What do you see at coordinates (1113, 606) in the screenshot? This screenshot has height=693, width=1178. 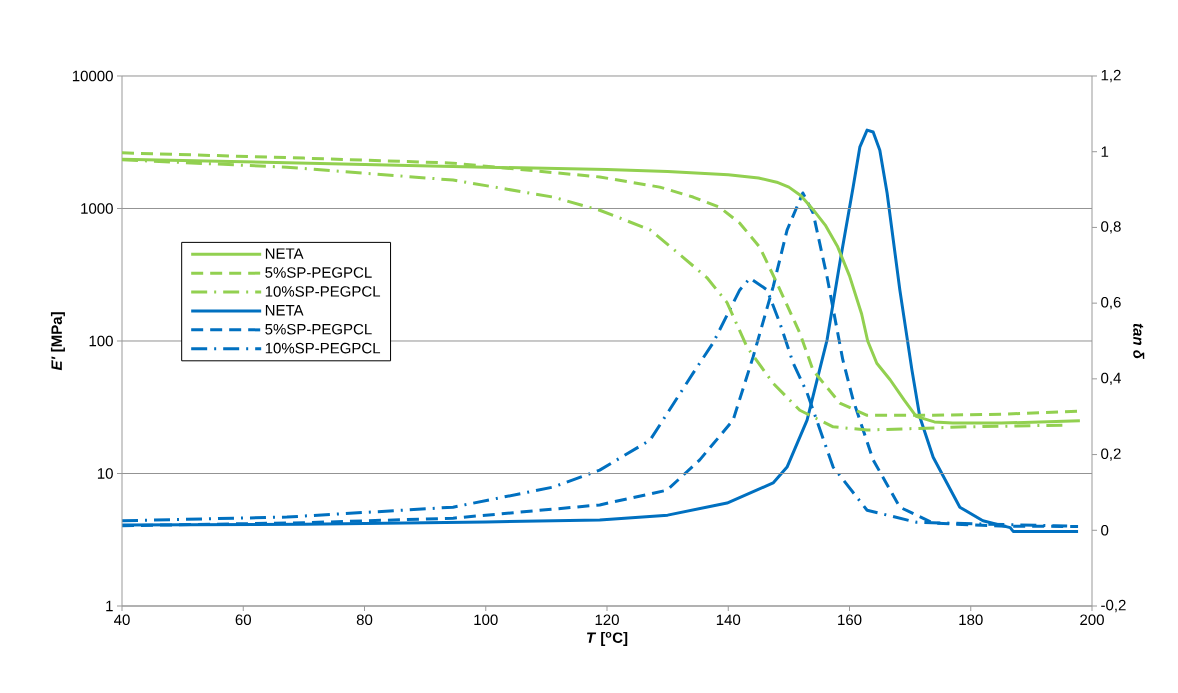 I see `y2-tick-label: -0,2` at bounding box center [1113, 606].